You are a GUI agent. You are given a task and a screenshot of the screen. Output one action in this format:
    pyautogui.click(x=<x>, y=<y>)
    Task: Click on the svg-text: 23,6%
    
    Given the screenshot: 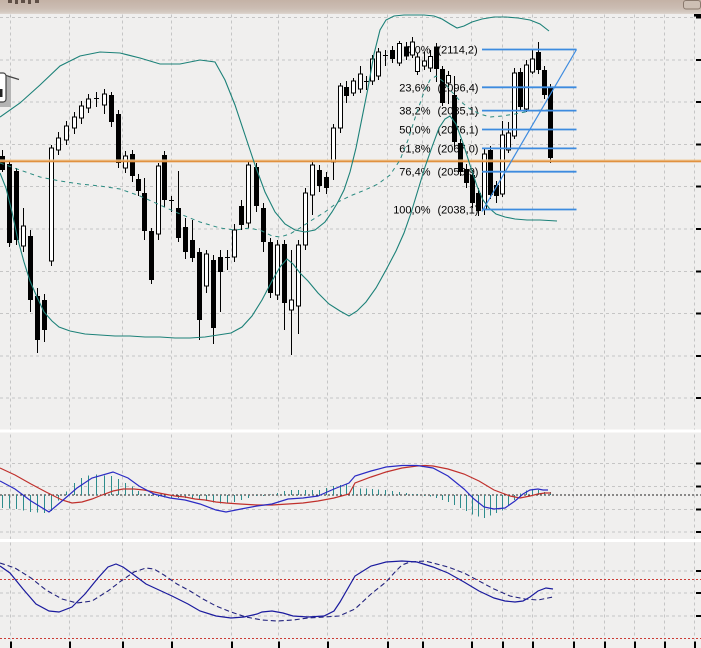 What is the action you would take?
    pyautogui.click(x=414, y=88)
    